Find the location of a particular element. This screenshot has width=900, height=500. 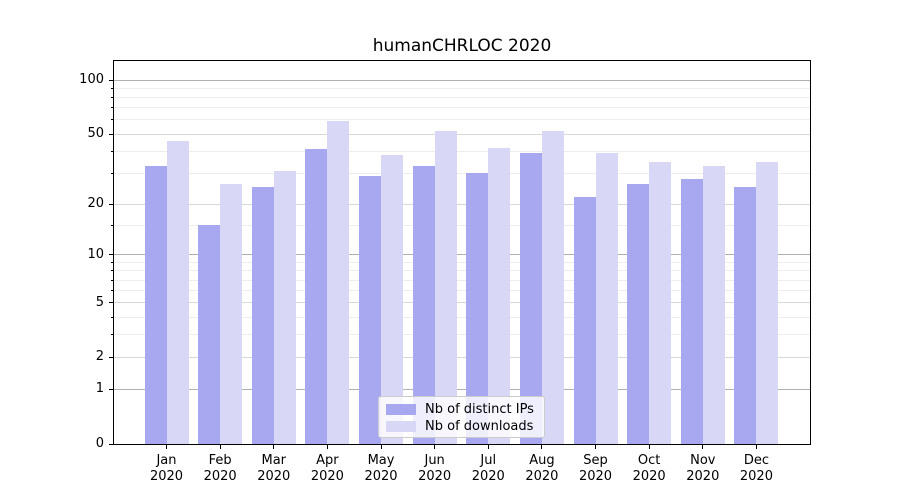

x-tick-label-sep: Sep 2020 is located at coordinates (595, 468).